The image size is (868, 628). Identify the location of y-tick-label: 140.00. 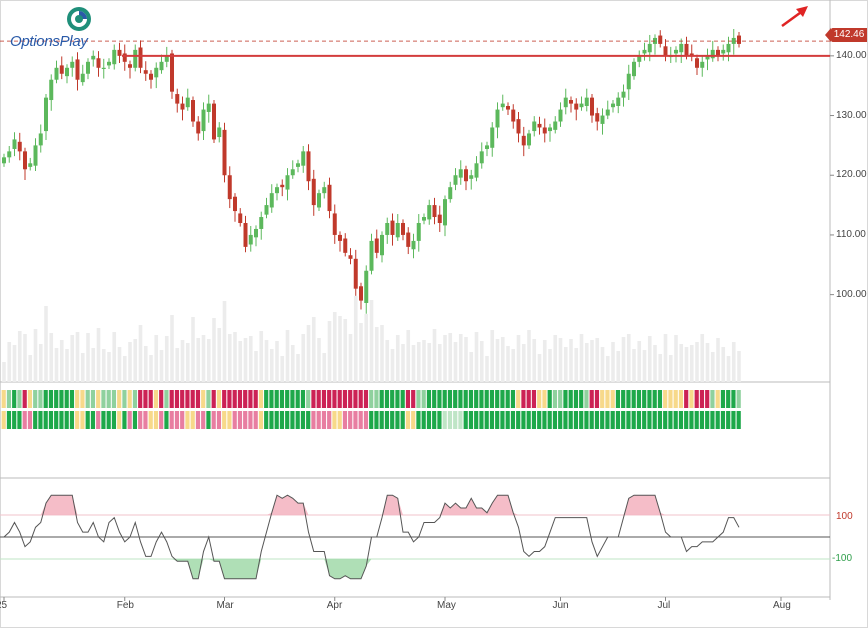
(851, 55).